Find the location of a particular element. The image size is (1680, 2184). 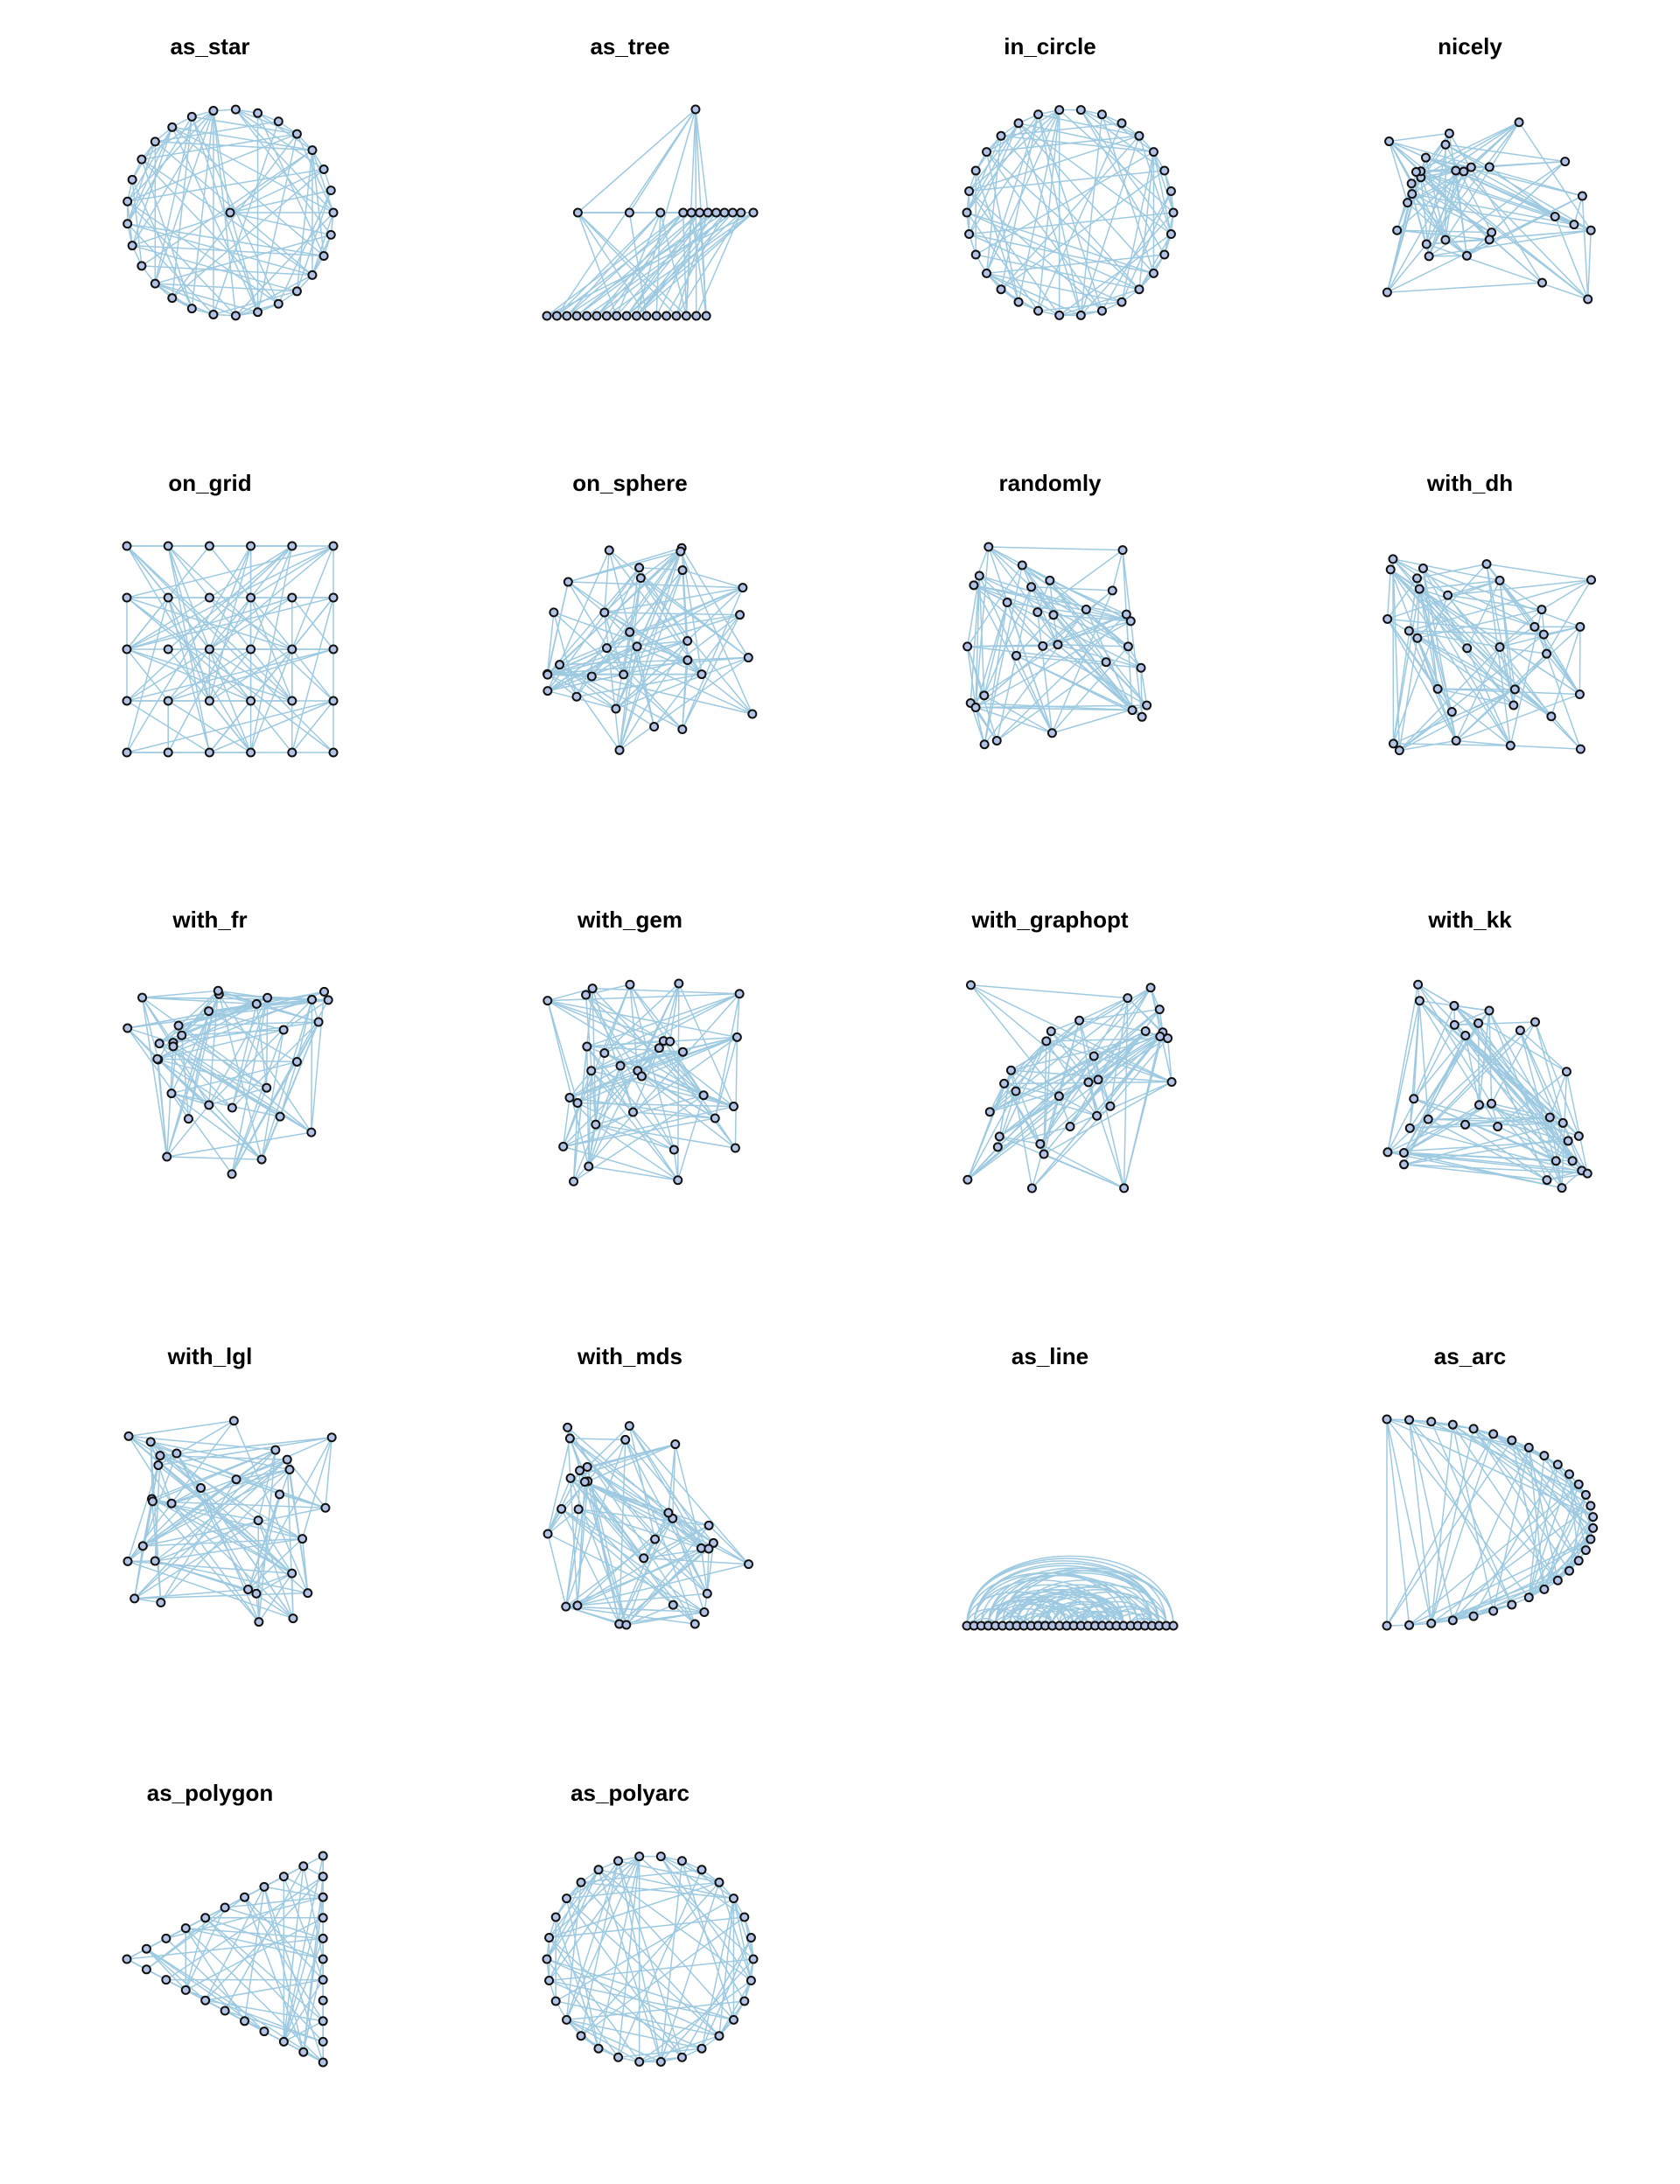

panel-with-graphopt: with_graphopt is located at coordinates (1050, 1091).